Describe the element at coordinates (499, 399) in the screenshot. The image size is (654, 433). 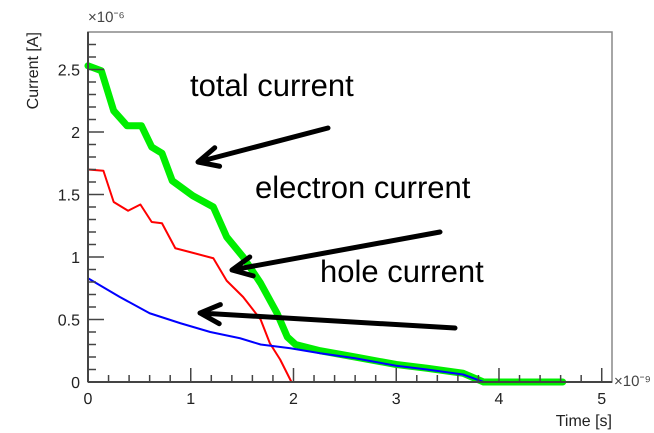
I see `x-tick-label: 4` at that location.